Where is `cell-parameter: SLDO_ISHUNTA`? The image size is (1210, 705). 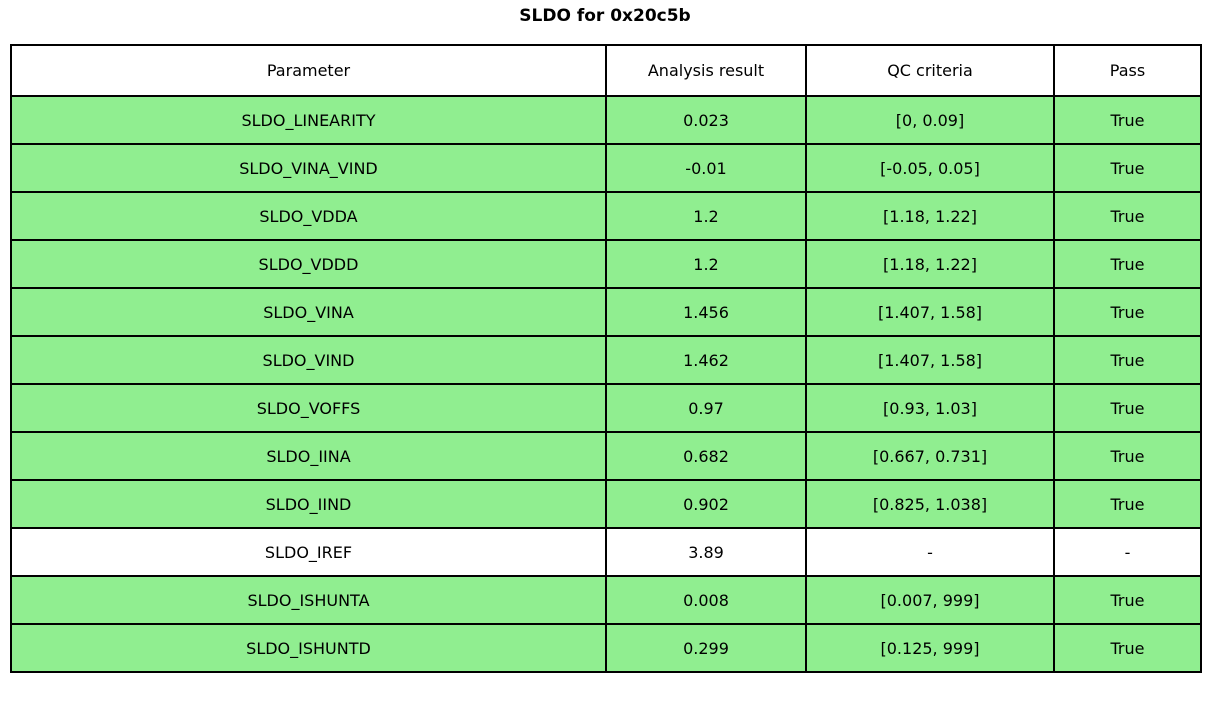 cell-parameter: SLDO_ISHUNTA is located at coordinates (308, 600).